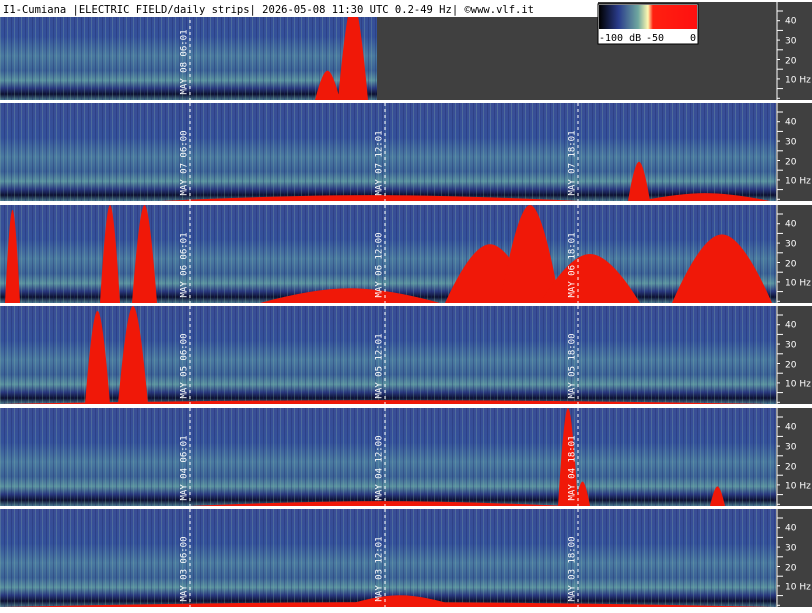 This screenshot has height=613, width=812. Describe the element at coordinates (185, 264) in the screenshot. I see `time-label: MAY 06 06:01` at that location.